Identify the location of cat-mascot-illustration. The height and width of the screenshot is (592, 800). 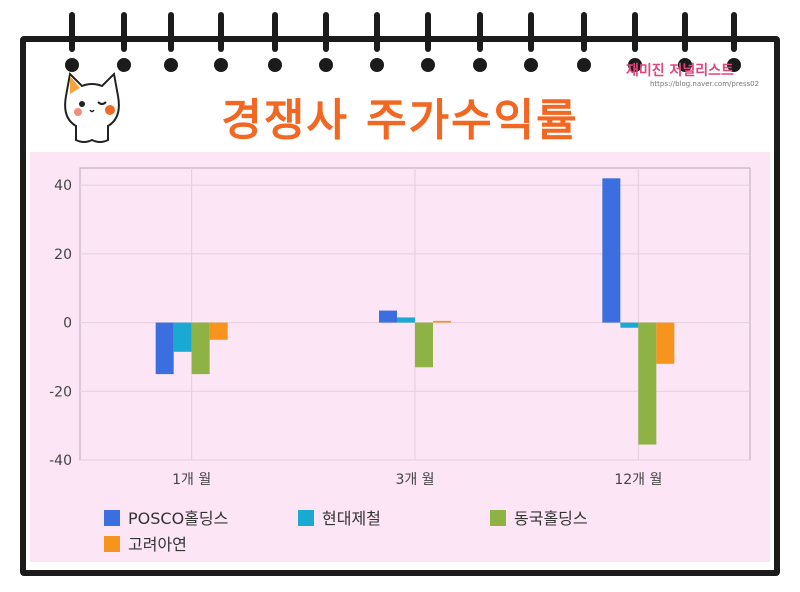
(92, 107).